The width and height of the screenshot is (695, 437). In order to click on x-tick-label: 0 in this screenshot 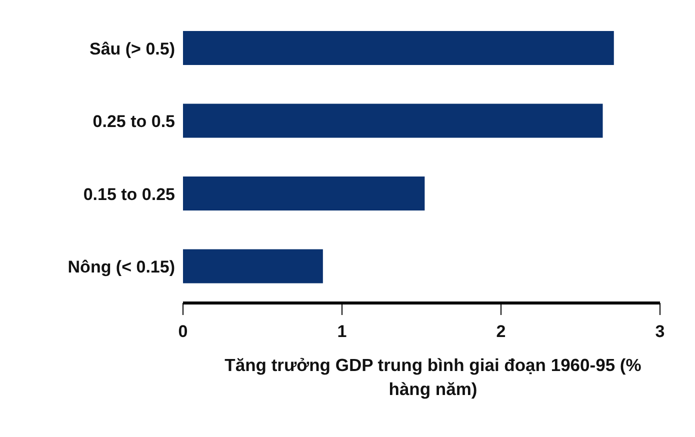, I will do `click(183, 332)`.